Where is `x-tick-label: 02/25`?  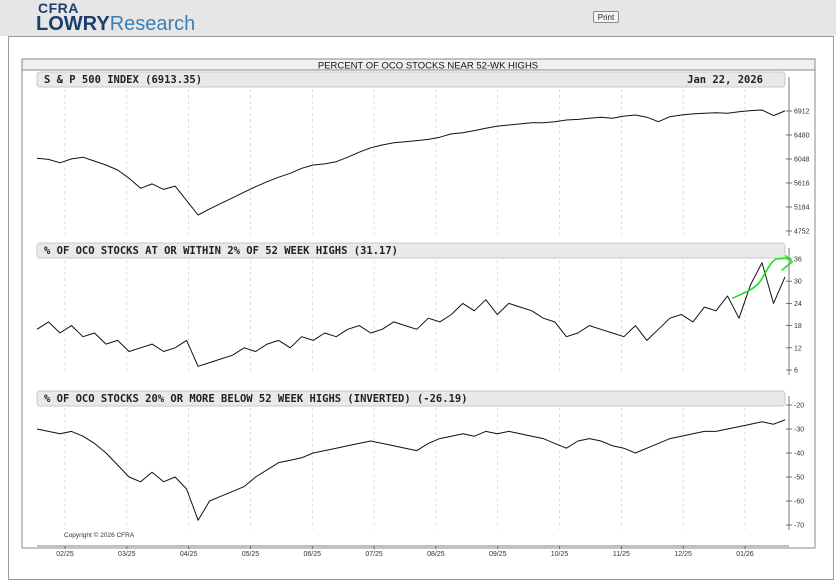 x-tick-label: 02/25 is located at coordinates (65, 554).